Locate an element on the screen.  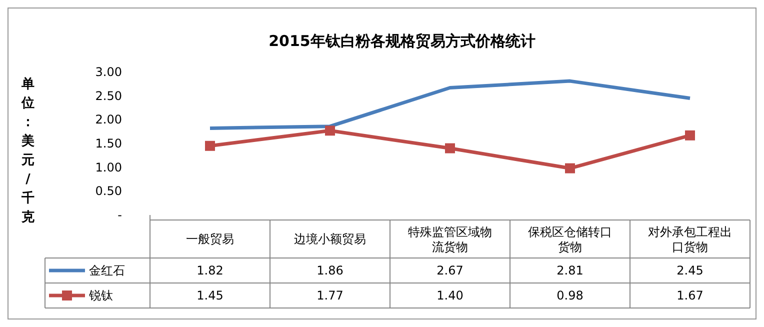
data-label: 1.86 is located at coordinates (330, 271).